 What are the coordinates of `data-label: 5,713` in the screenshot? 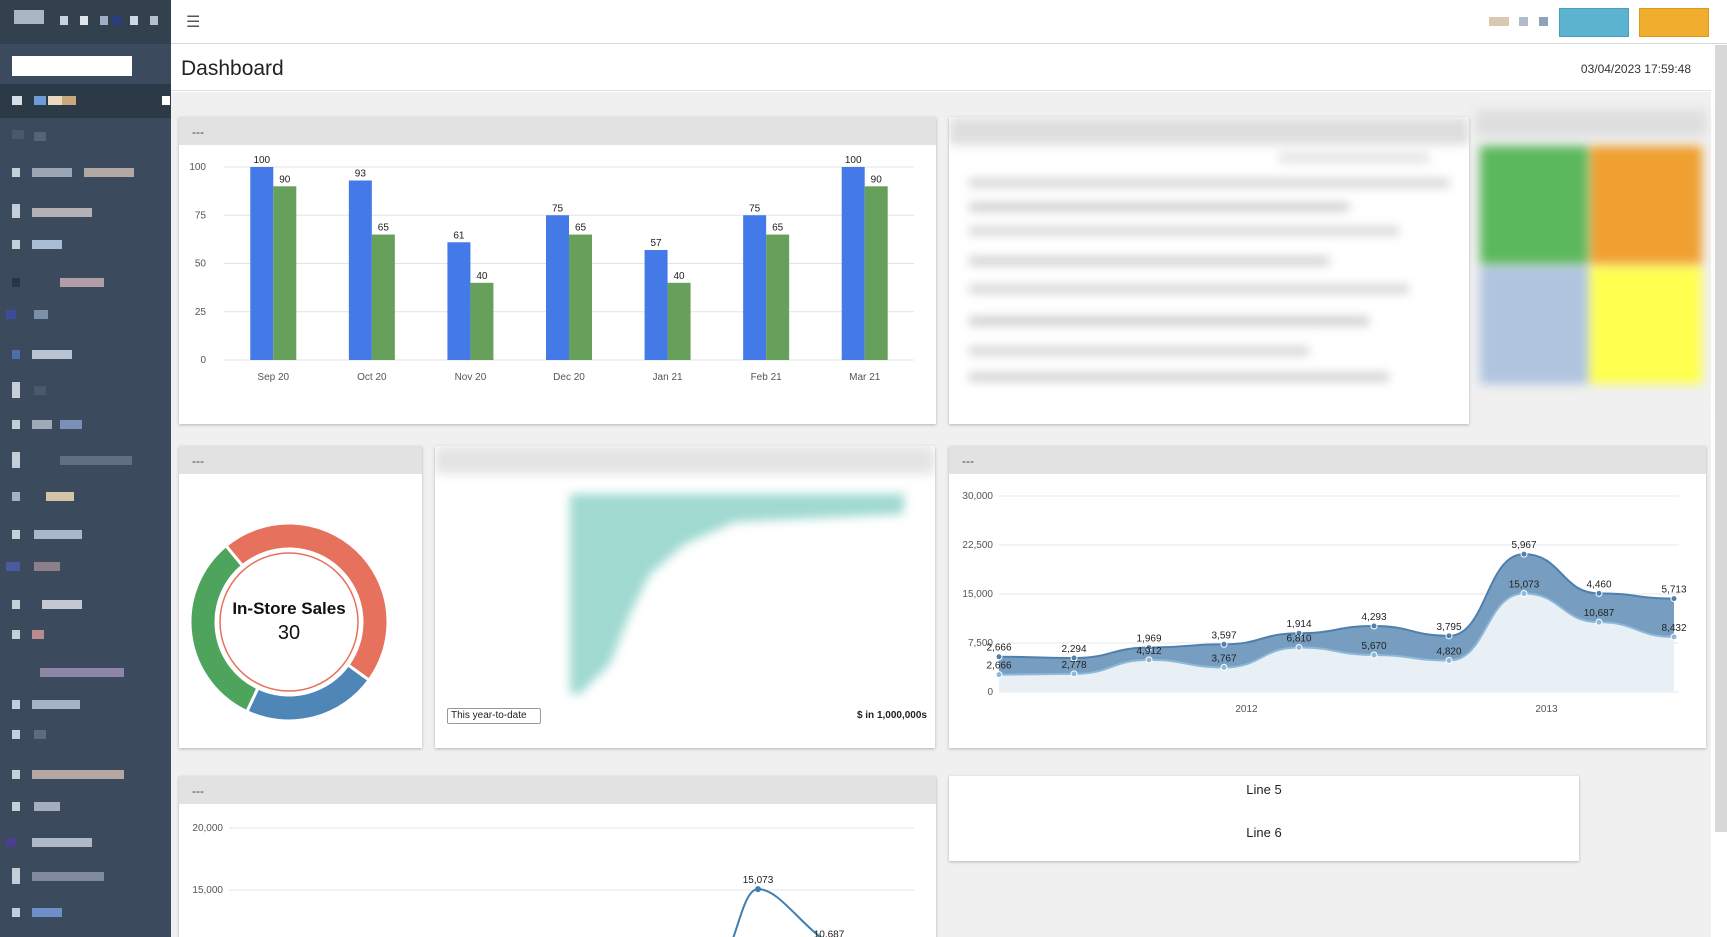 It's located at (1673, 590).